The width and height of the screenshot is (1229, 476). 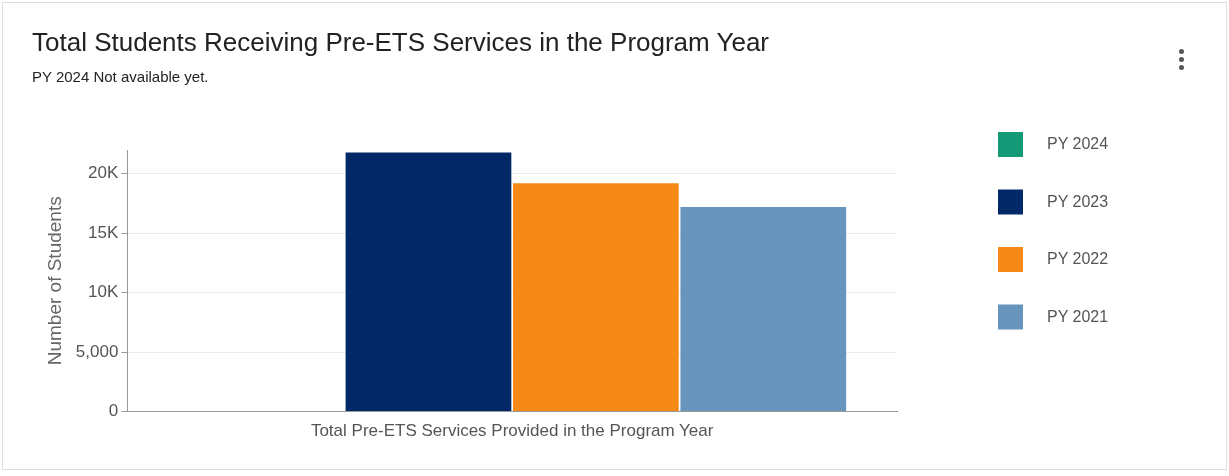 What do you see at coordinates (97, 351) in the screenshot?
I see `y-tick-label: 5,000` at bounding box center [97, 351].